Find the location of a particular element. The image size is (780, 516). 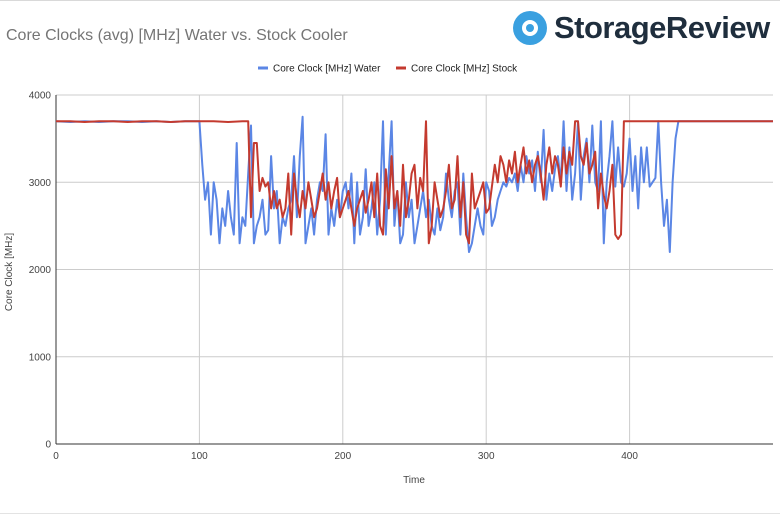

y-tick-label: 0 is located at coordinates (48, 445).